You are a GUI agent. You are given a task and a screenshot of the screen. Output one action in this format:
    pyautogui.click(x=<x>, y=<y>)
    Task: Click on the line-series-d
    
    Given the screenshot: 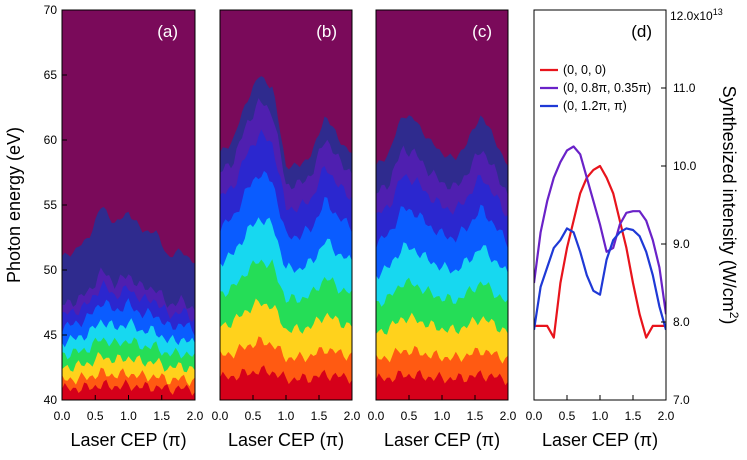 What is the action you would take?
    pyautogui.click(x=600, y=242)
    